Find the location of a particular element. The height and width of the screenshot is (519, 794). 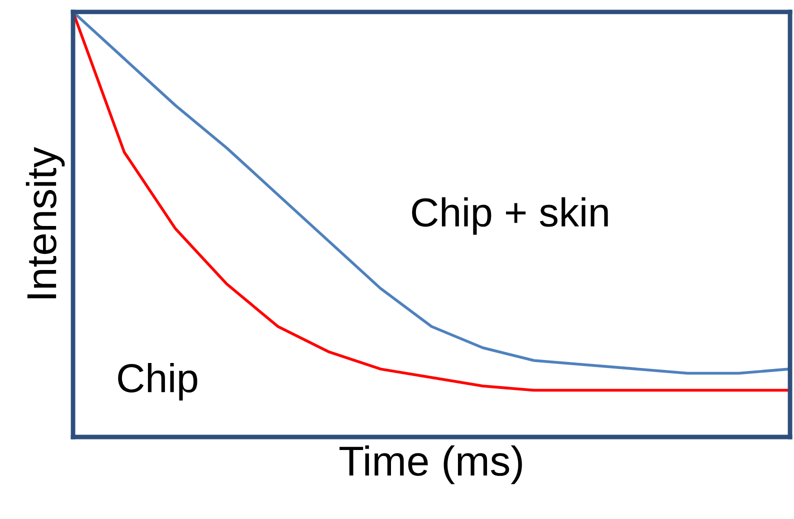

x-axis-title: Time (ms) is located at coordinates (431, 464).